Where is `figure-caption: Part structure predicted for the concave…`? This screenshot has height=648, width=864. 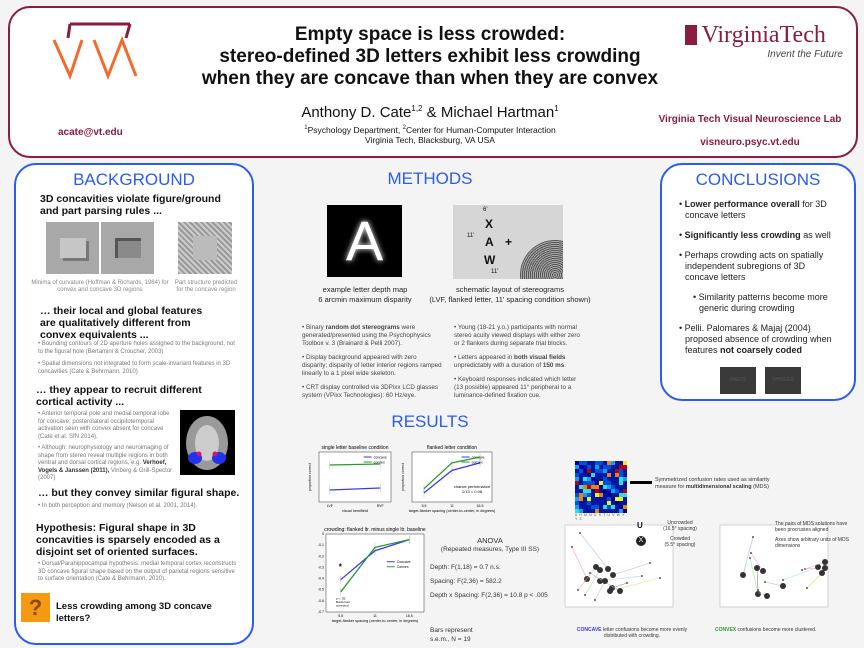
figure-caption: Part structure predicted for the concave… is located at coordinates (206, 286).